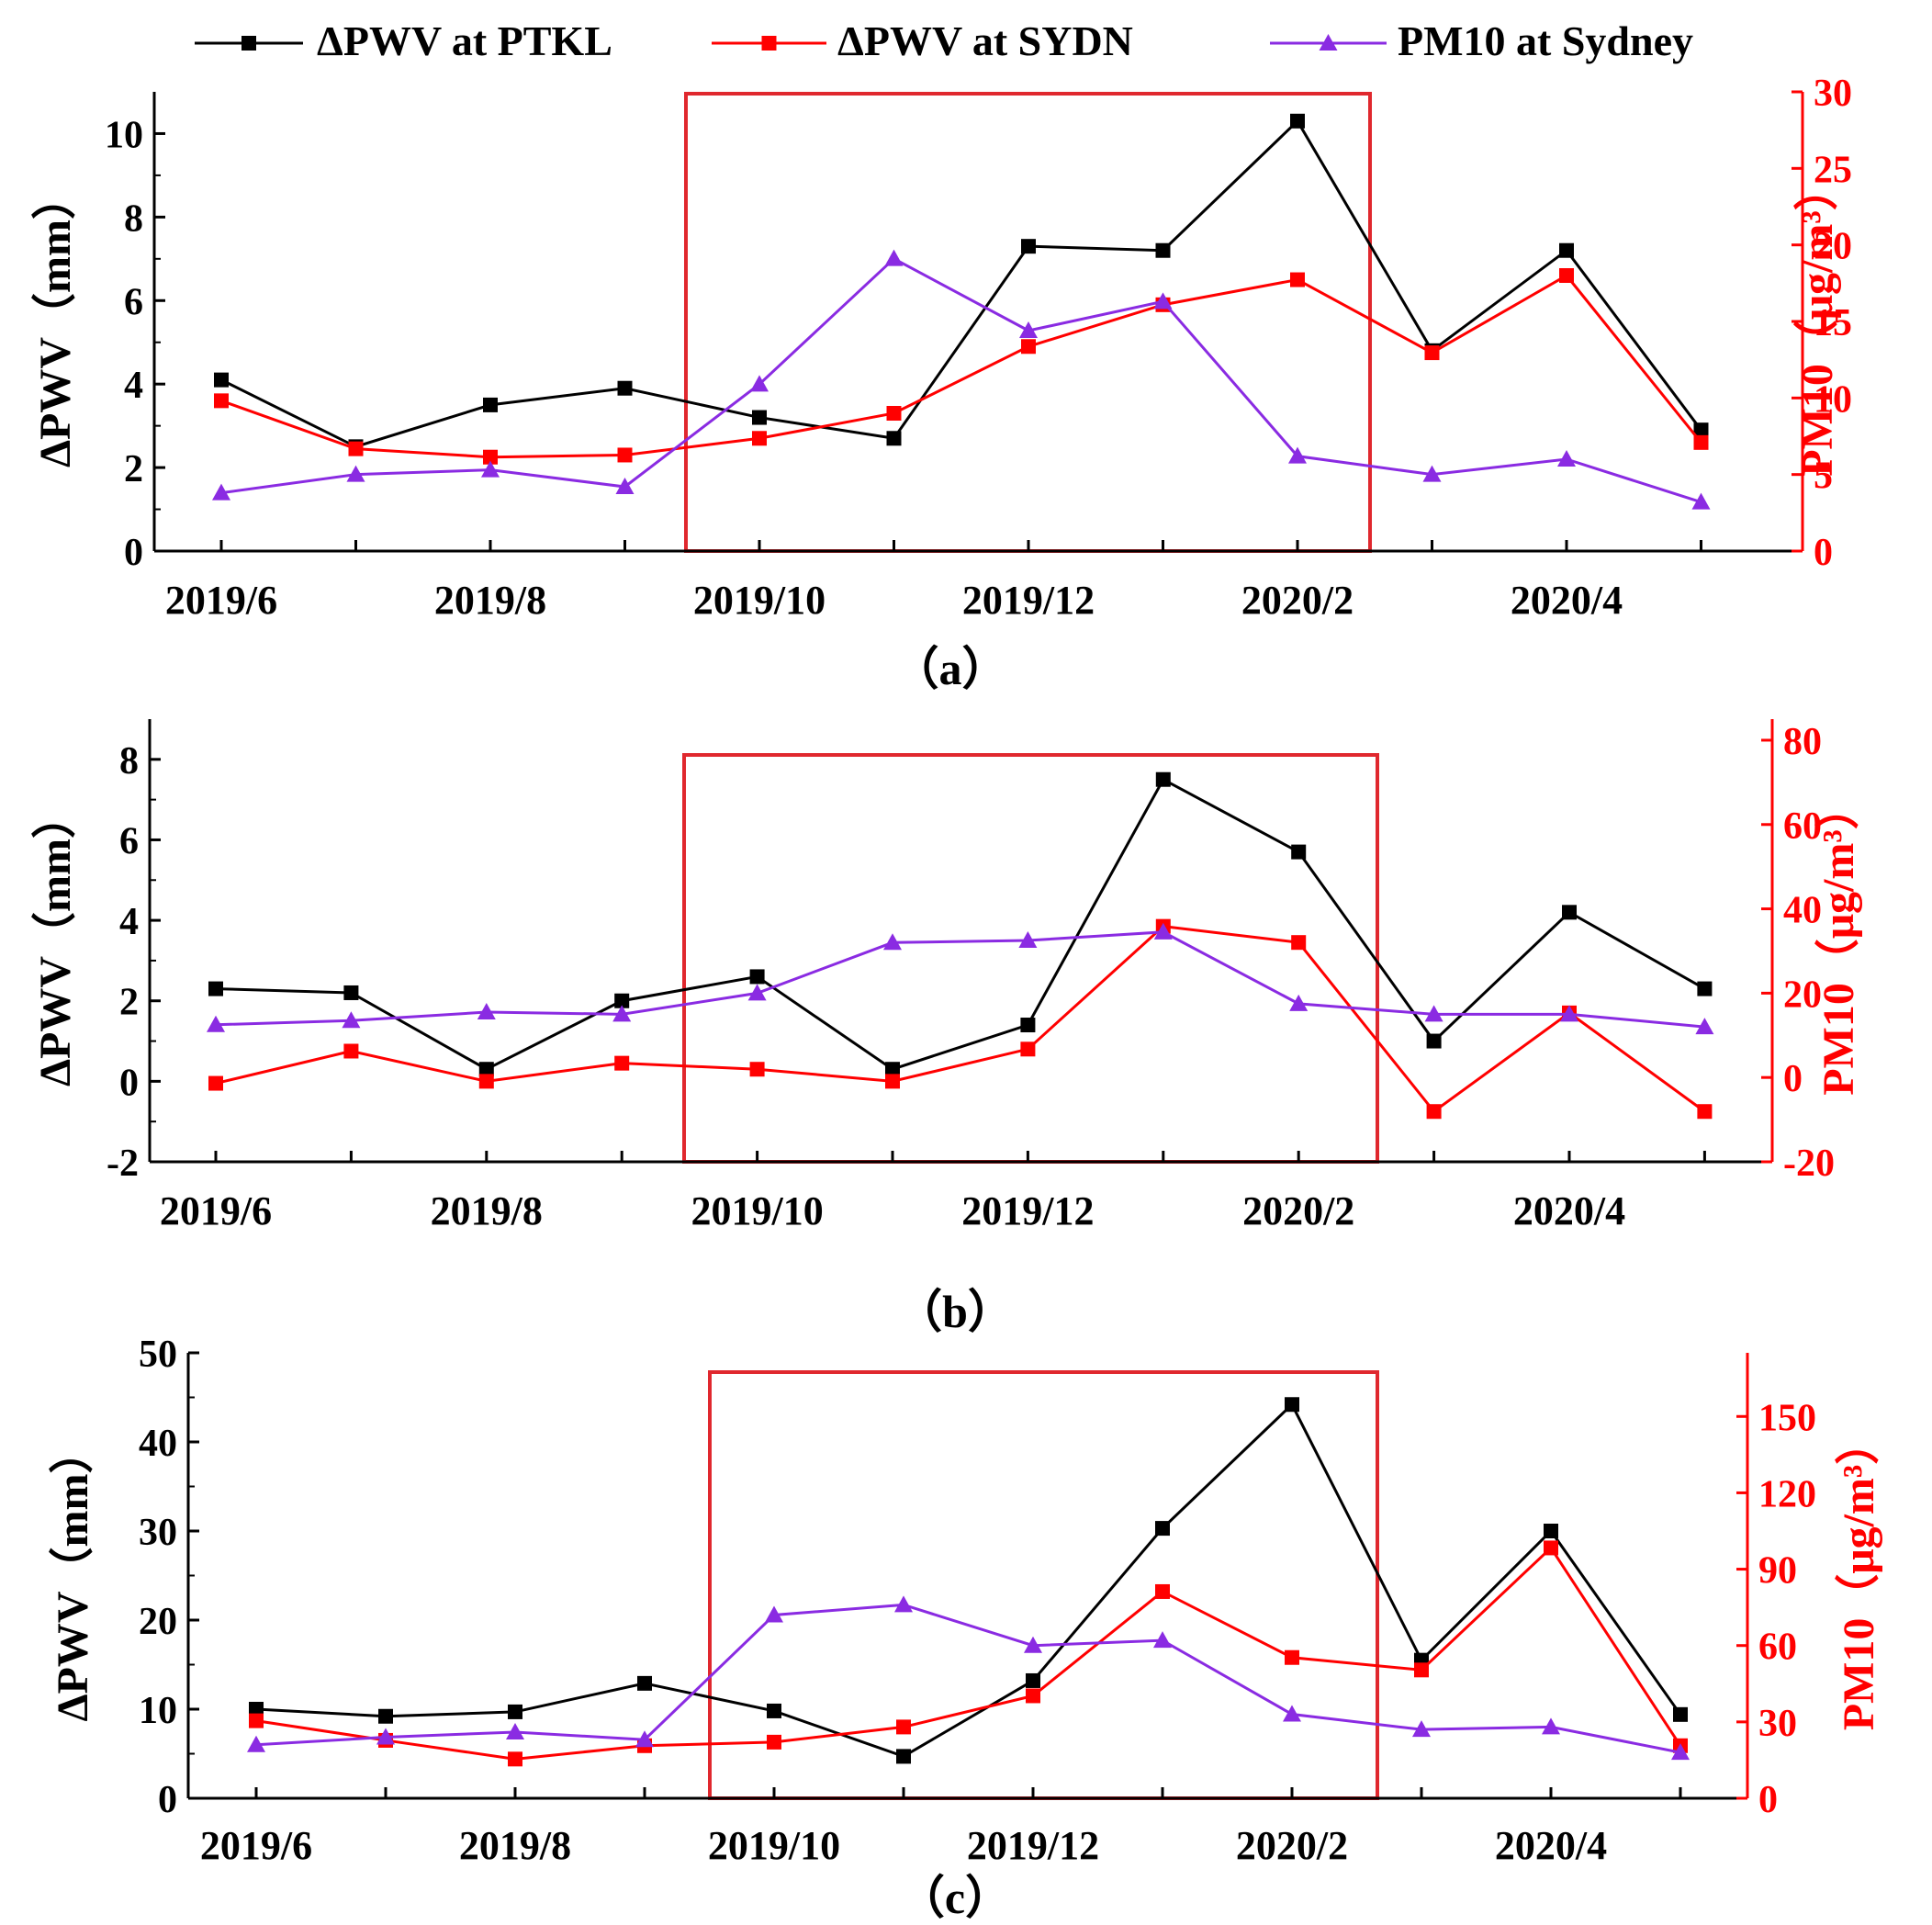 The image size is (1932, 1925). Describe the element at coordinates (124, 135) in the screenshot. I see `y-tick-label: 10` at that location.